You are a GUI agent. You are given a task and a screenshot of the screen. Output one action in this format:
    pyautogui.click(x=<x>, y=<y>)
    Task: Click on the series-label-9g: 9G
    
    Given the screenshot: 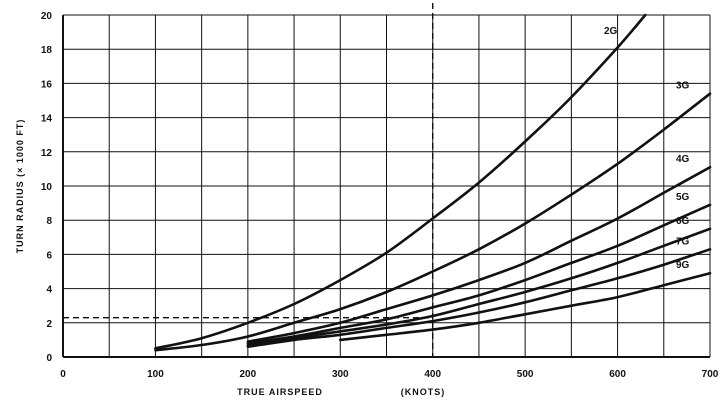 What is the action you would take?
    pyautogui.click(x=683, y=265)
    